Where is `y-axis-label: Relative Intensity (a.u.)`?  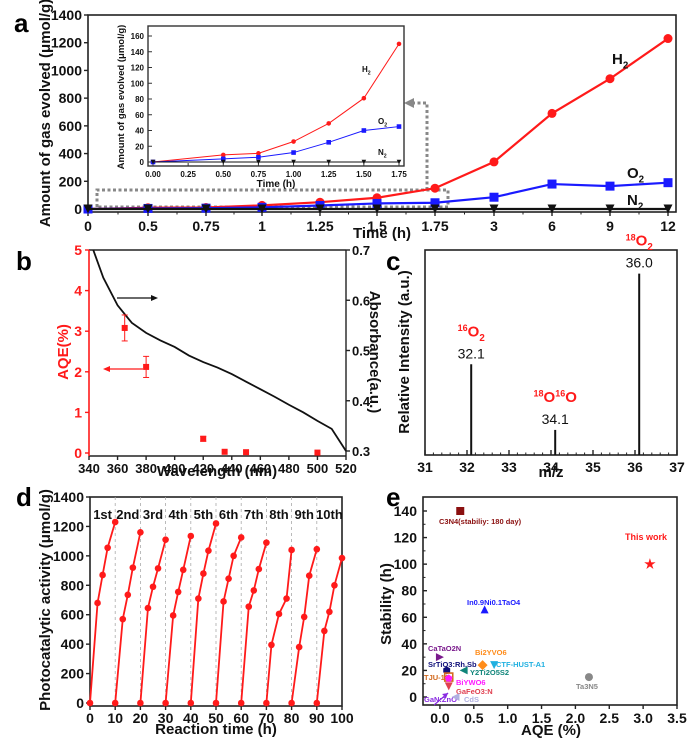 y-axis-label: Relative Intensity (a.u.) is located at coordinates (404, 351).